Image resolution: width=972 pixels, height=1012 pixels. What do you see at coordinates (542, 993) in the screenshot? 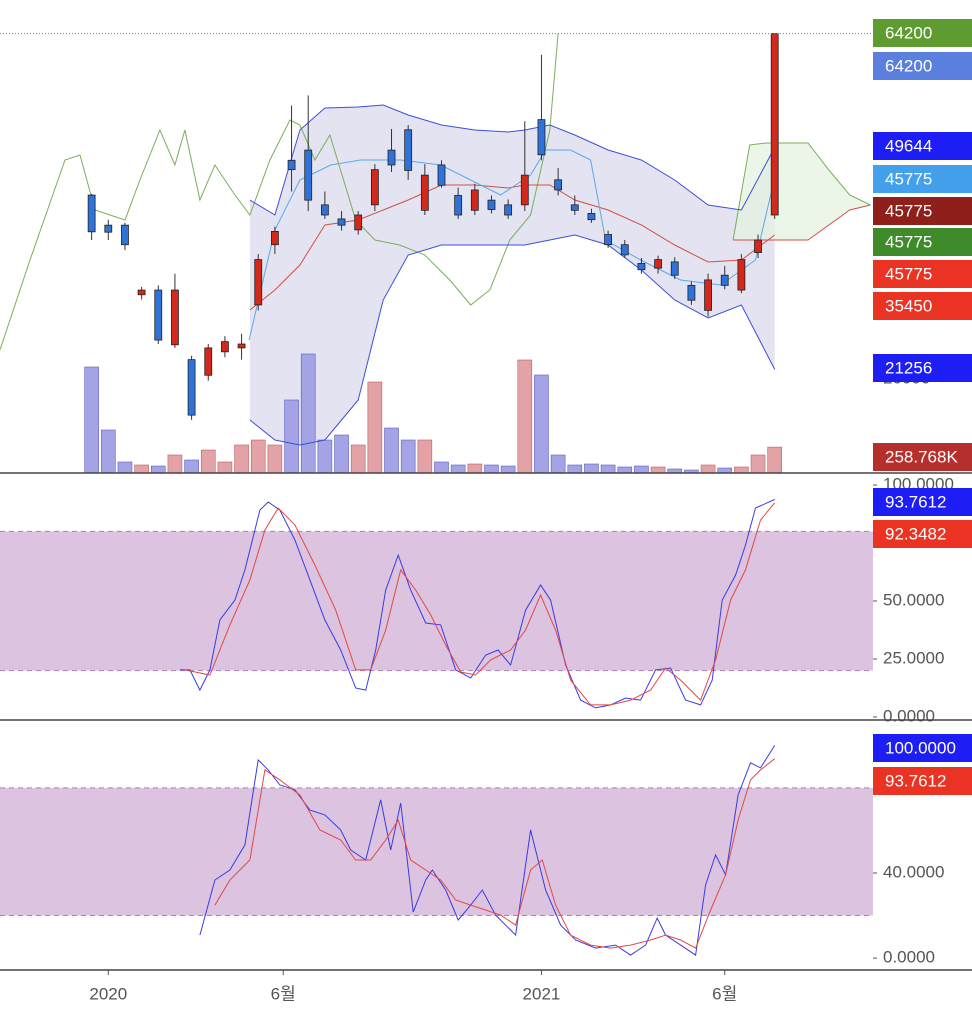
I see `x-tick-label: 2021` at bounding box center [542, 993].